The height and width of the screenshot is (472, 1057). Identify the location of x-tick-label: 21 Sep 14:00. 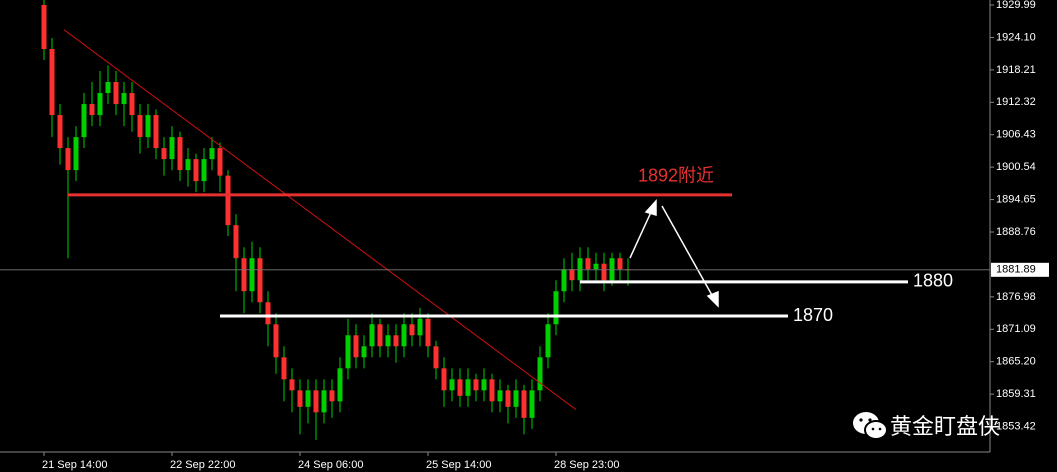
(74, 465).